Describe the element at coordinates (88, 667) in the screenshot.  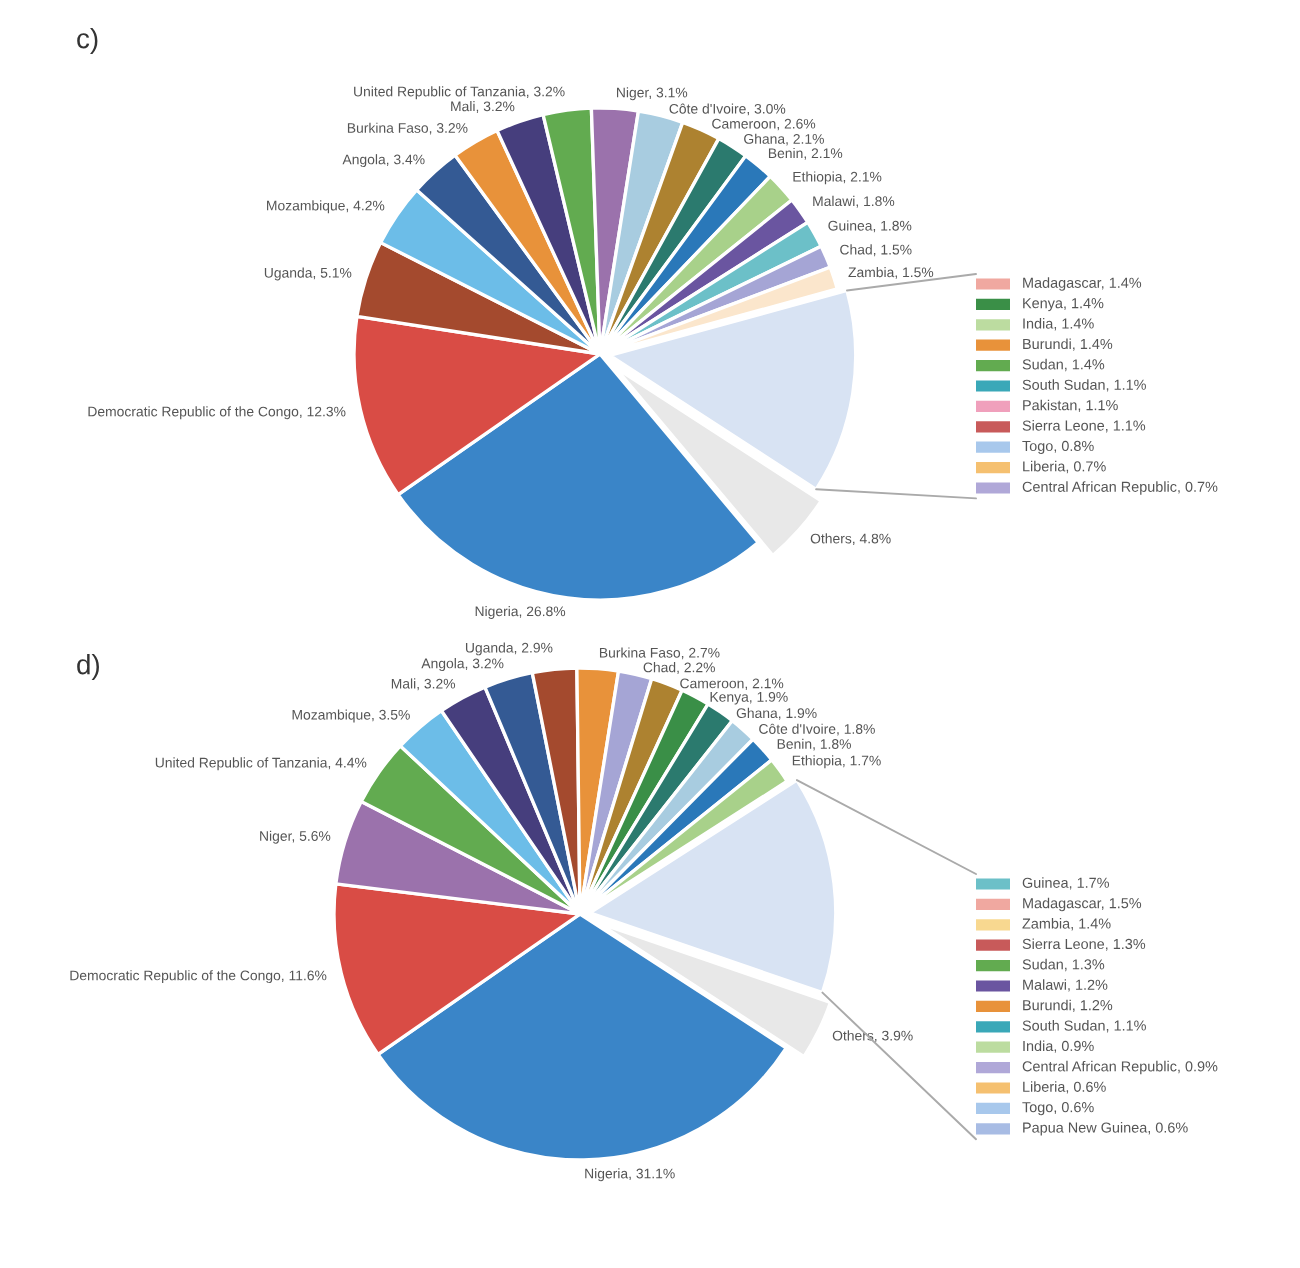
I see `chart-title: d)` at that location.